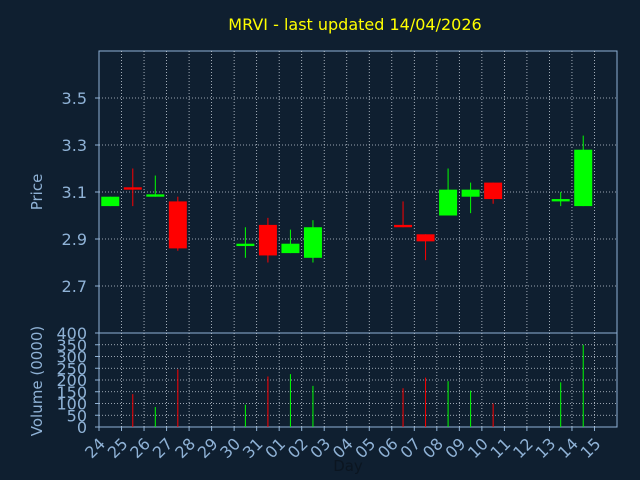 Image resolution: width=640 pixels, height=480 pixels. Describe the element at coordinates (71, 345) in the screenshot. I see `volume-tick-label: 350` at that location.